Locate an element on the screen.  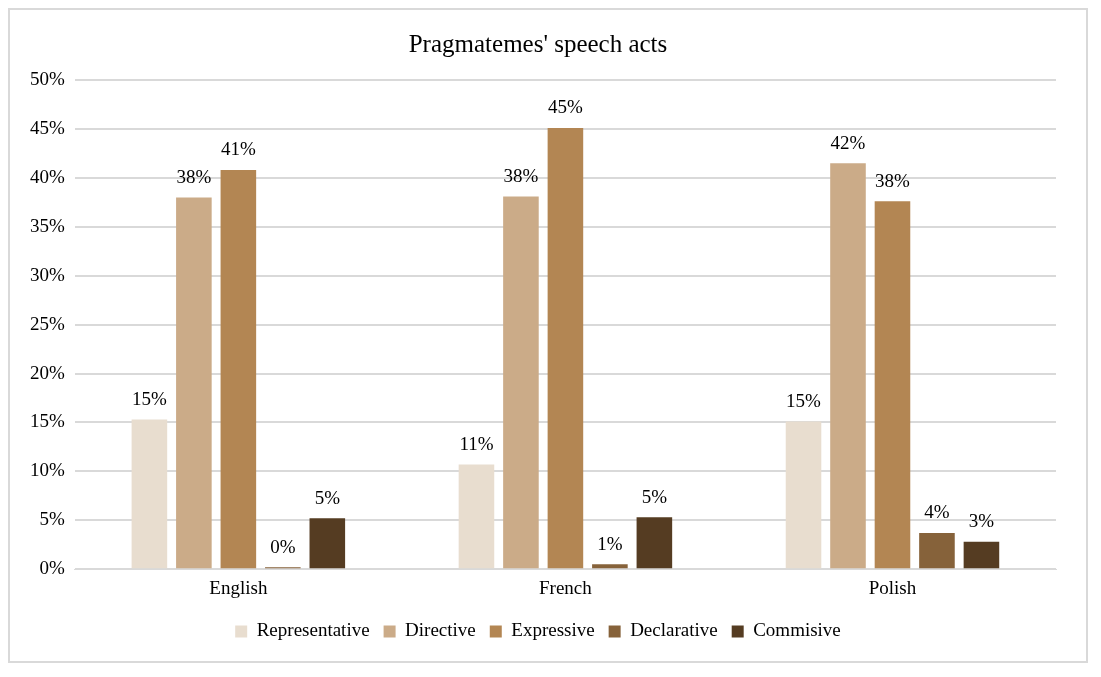
data-label: 1% is located at coordinates (610, 543).